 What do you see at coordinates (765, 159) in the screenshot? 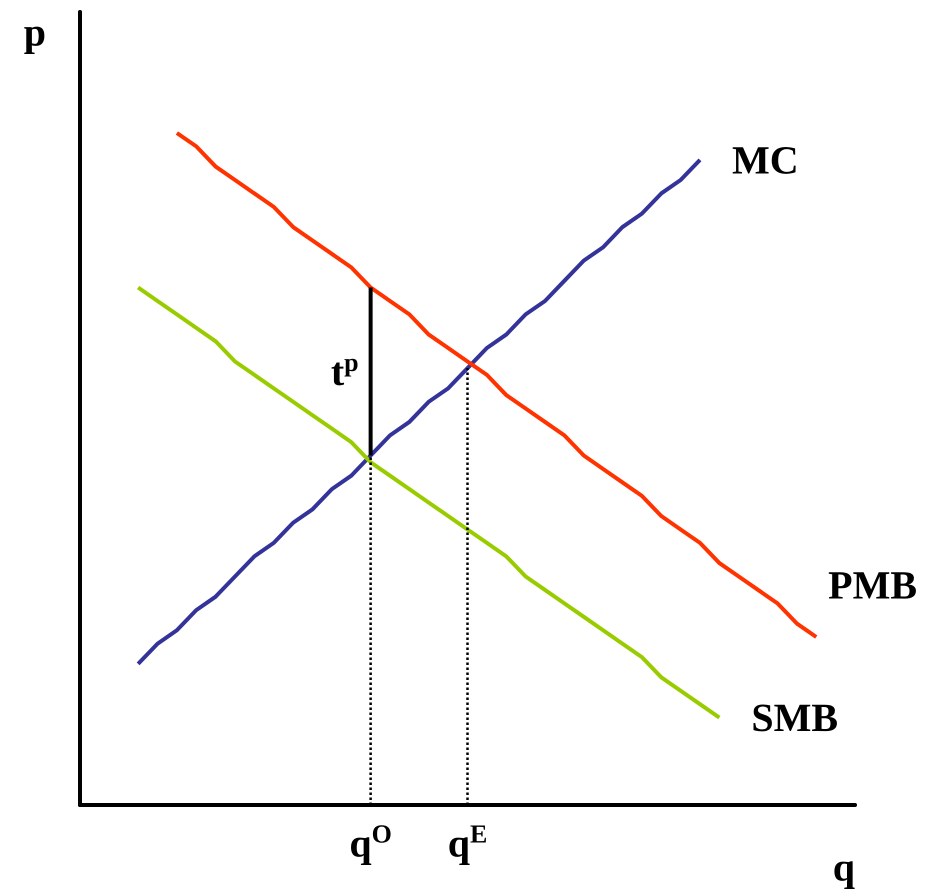
I see `series-label: MC` at bounding box center [765, 159].